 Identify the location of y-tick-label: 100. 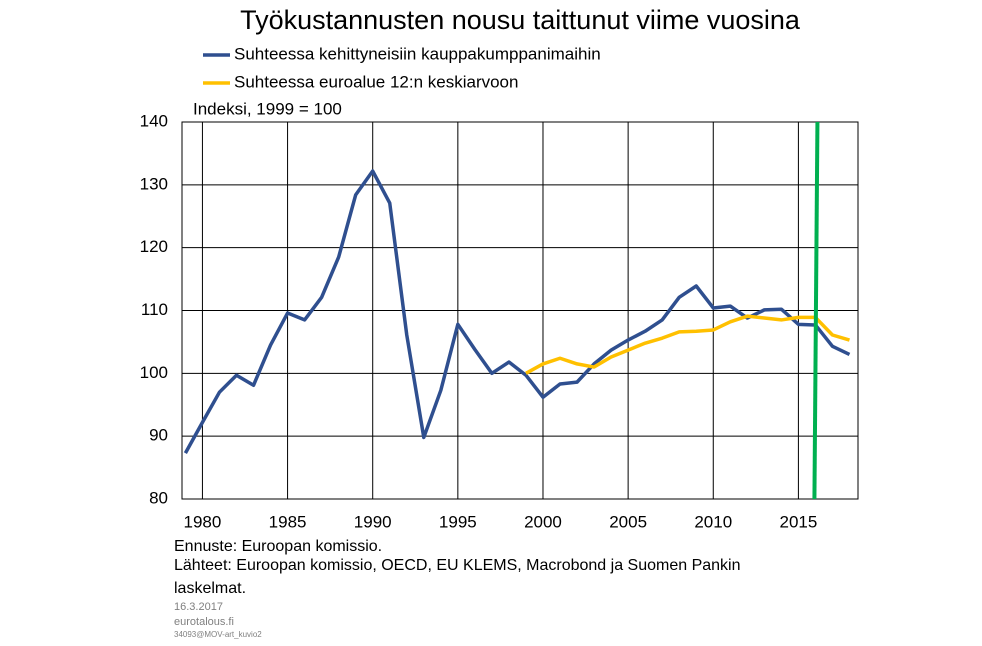
(154, 372).